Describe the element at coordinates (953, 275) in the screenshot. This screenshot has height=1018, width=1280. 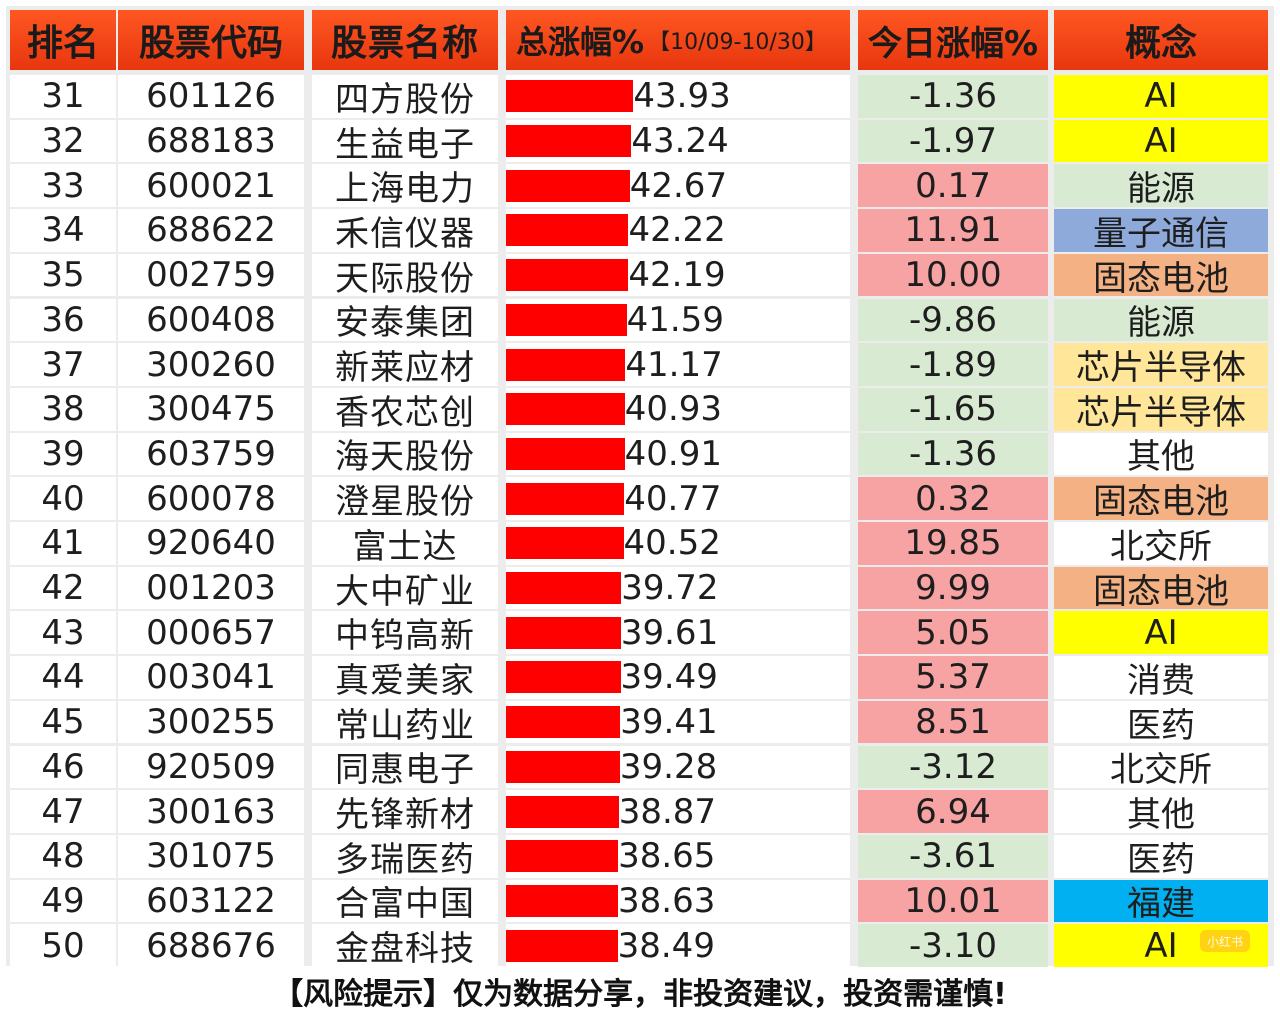
I see `today-gain-cell: 10.00` at that location.